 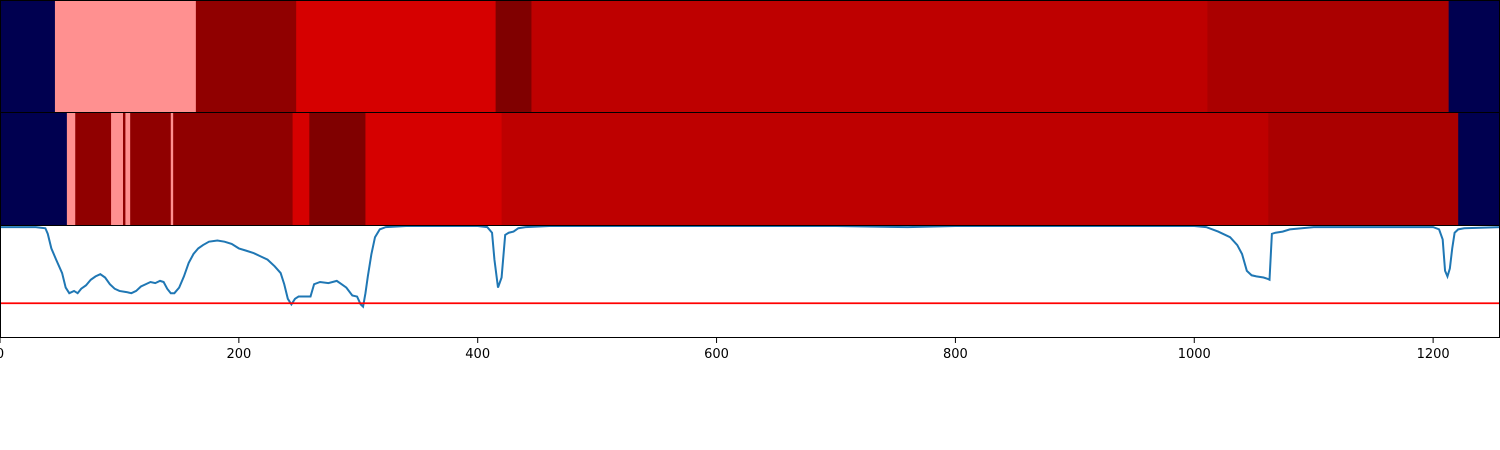 I want to click on x-tick-label-200: 200, so click(x=238, y=354).